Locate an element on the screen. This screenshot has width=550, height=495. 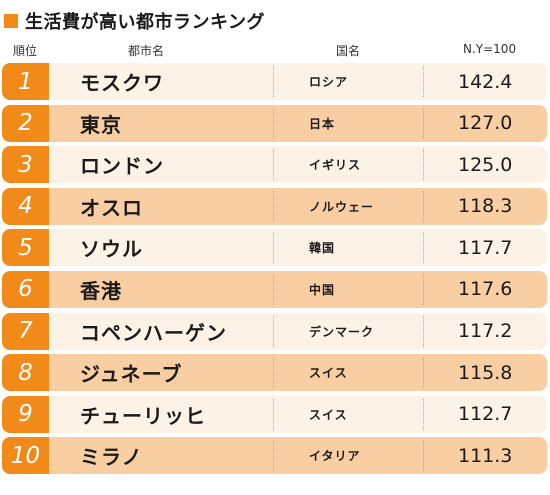
table-row: 6 香港 中国 117.6 is located at coordinates (274, 289).